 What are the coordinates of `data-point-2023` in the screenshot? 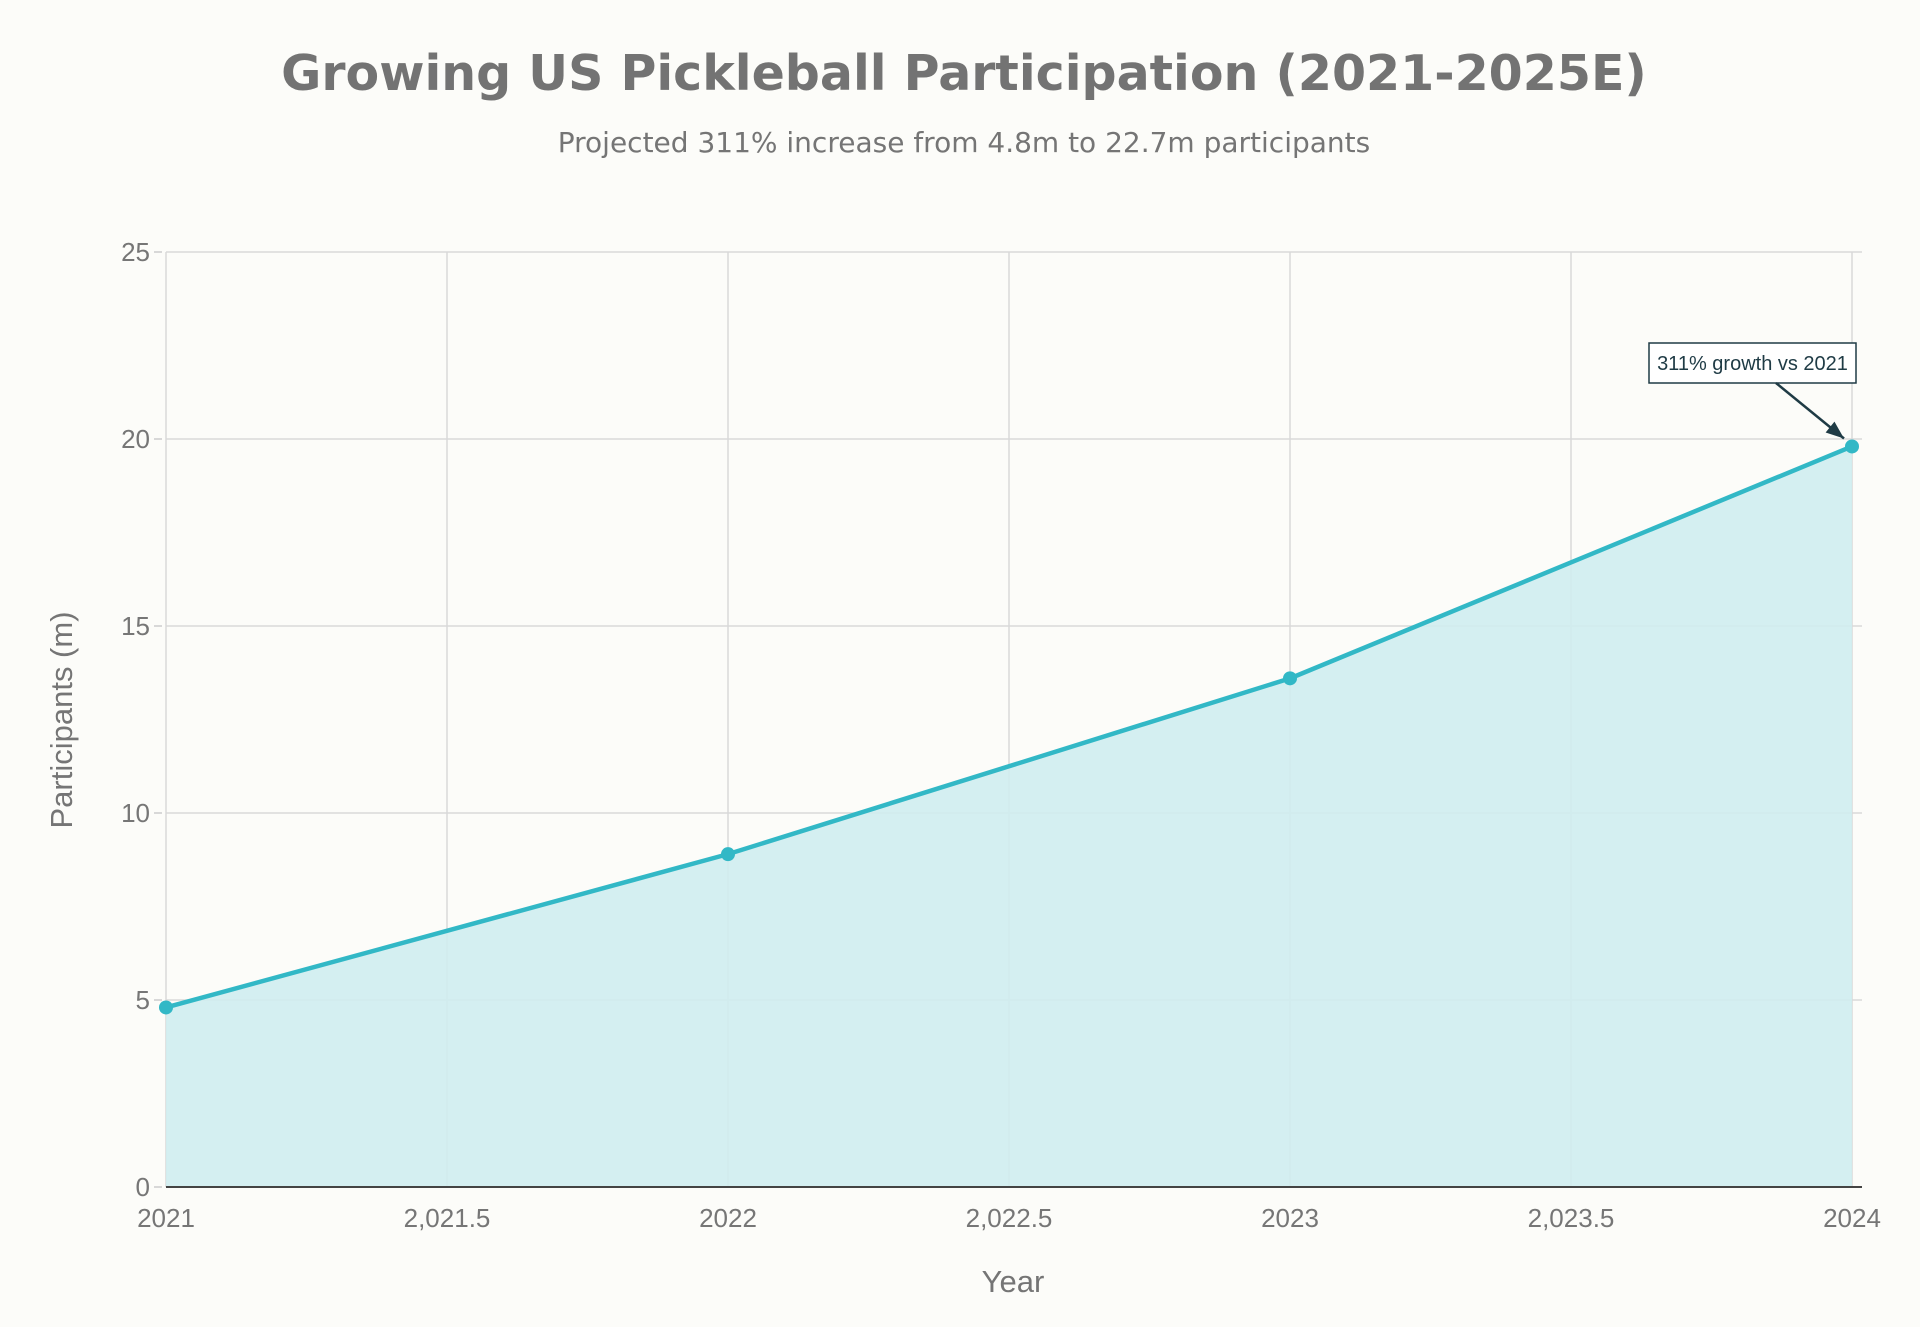 It's located at (1290, 678).